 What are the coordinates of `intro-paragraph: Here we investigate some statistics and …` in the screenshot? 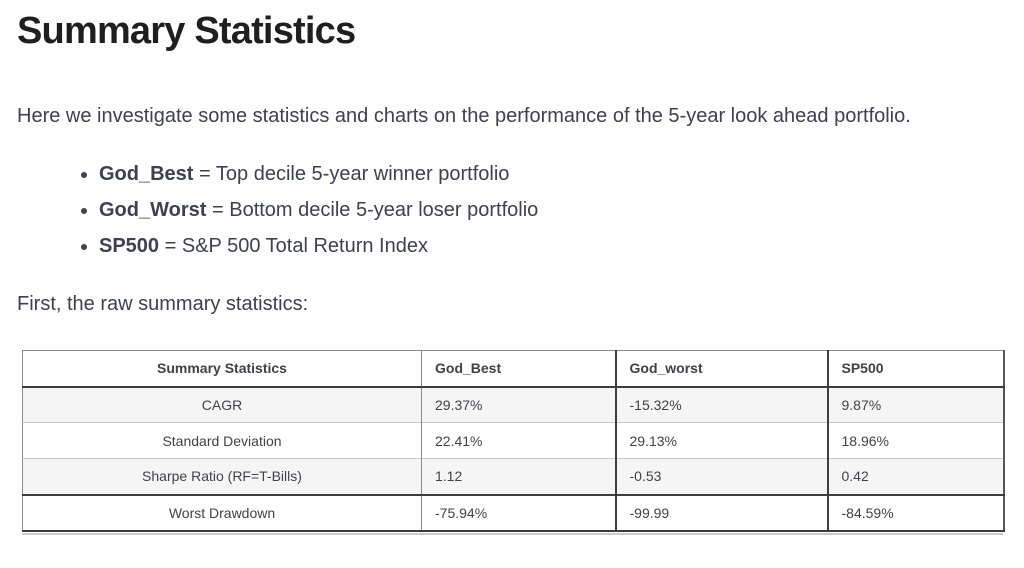 It's located at (464, 116).